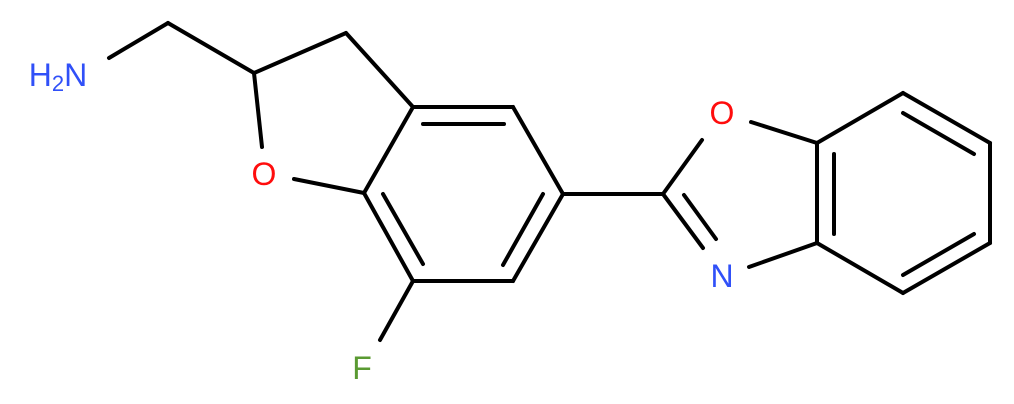 The width and height of the screenshot is (1014, 404). What do you see at coordinates (58, 76) in the screenshot?
I see `amine-label: H2N` at bounding box center [58, 76].